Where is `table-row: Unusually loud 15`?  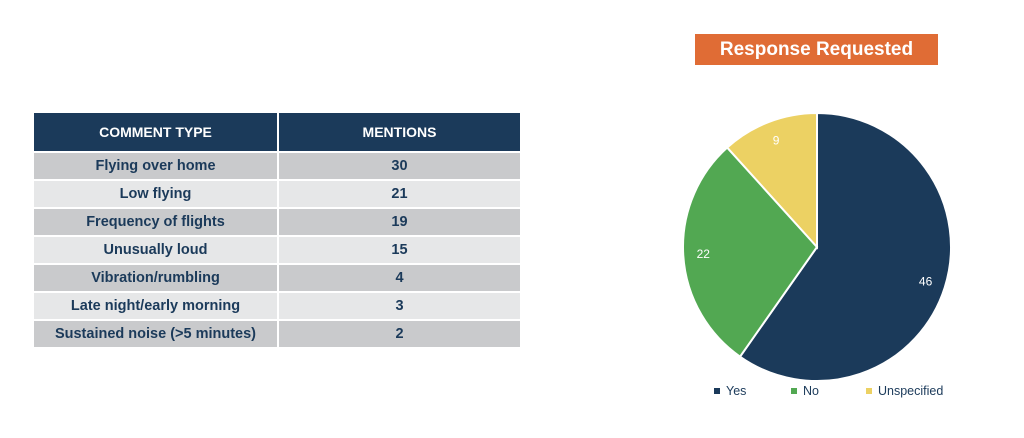 table-row: Unusually loud 15 is located at coordinates (277, 249).